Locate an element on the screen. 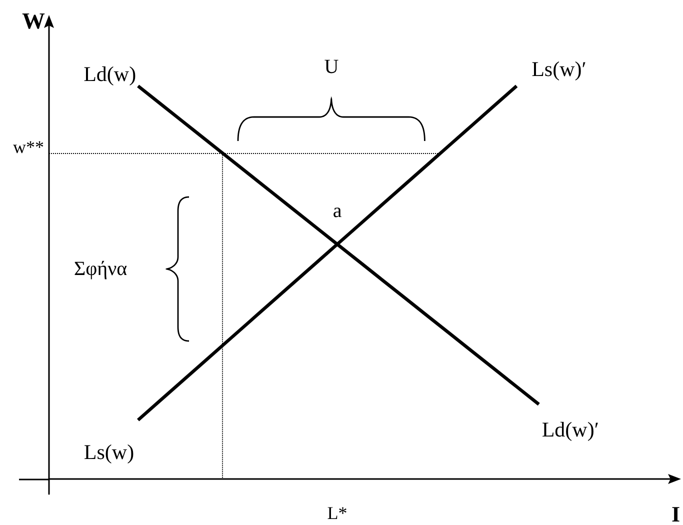  annotation: Σφήνα is located at coordinates (101, 269).